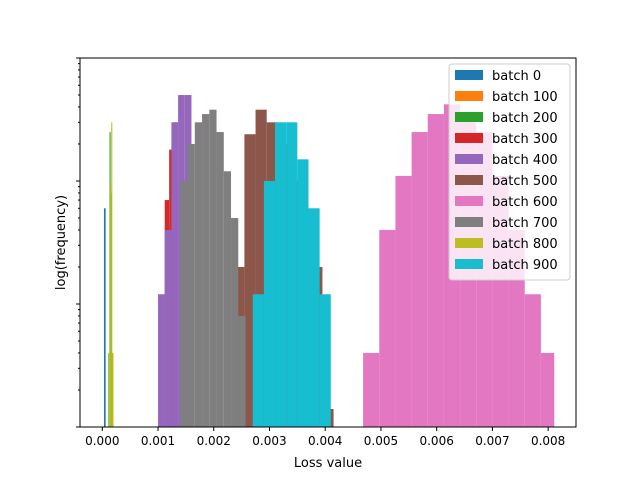  What do you see at coordinates (102, 441) in the screenshot?
I see `x-tick-label: 0.000` at bounding box center [102, 441].